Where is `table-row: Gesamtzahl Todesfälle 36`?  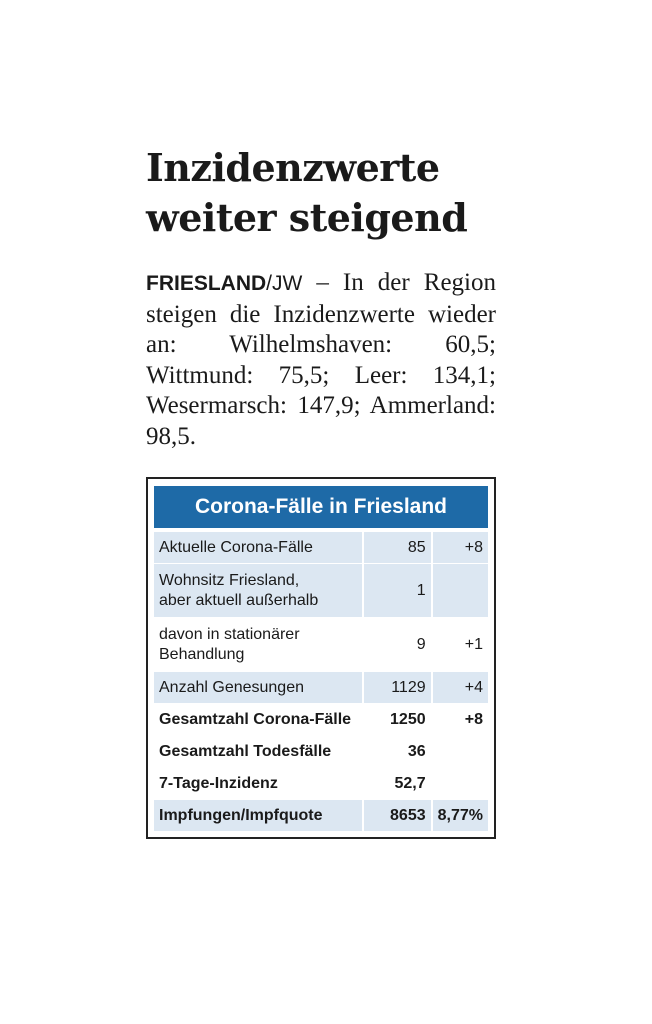
table-row: Gesamtzahl Todesfälle 36 is located at coordinates (321, 751).